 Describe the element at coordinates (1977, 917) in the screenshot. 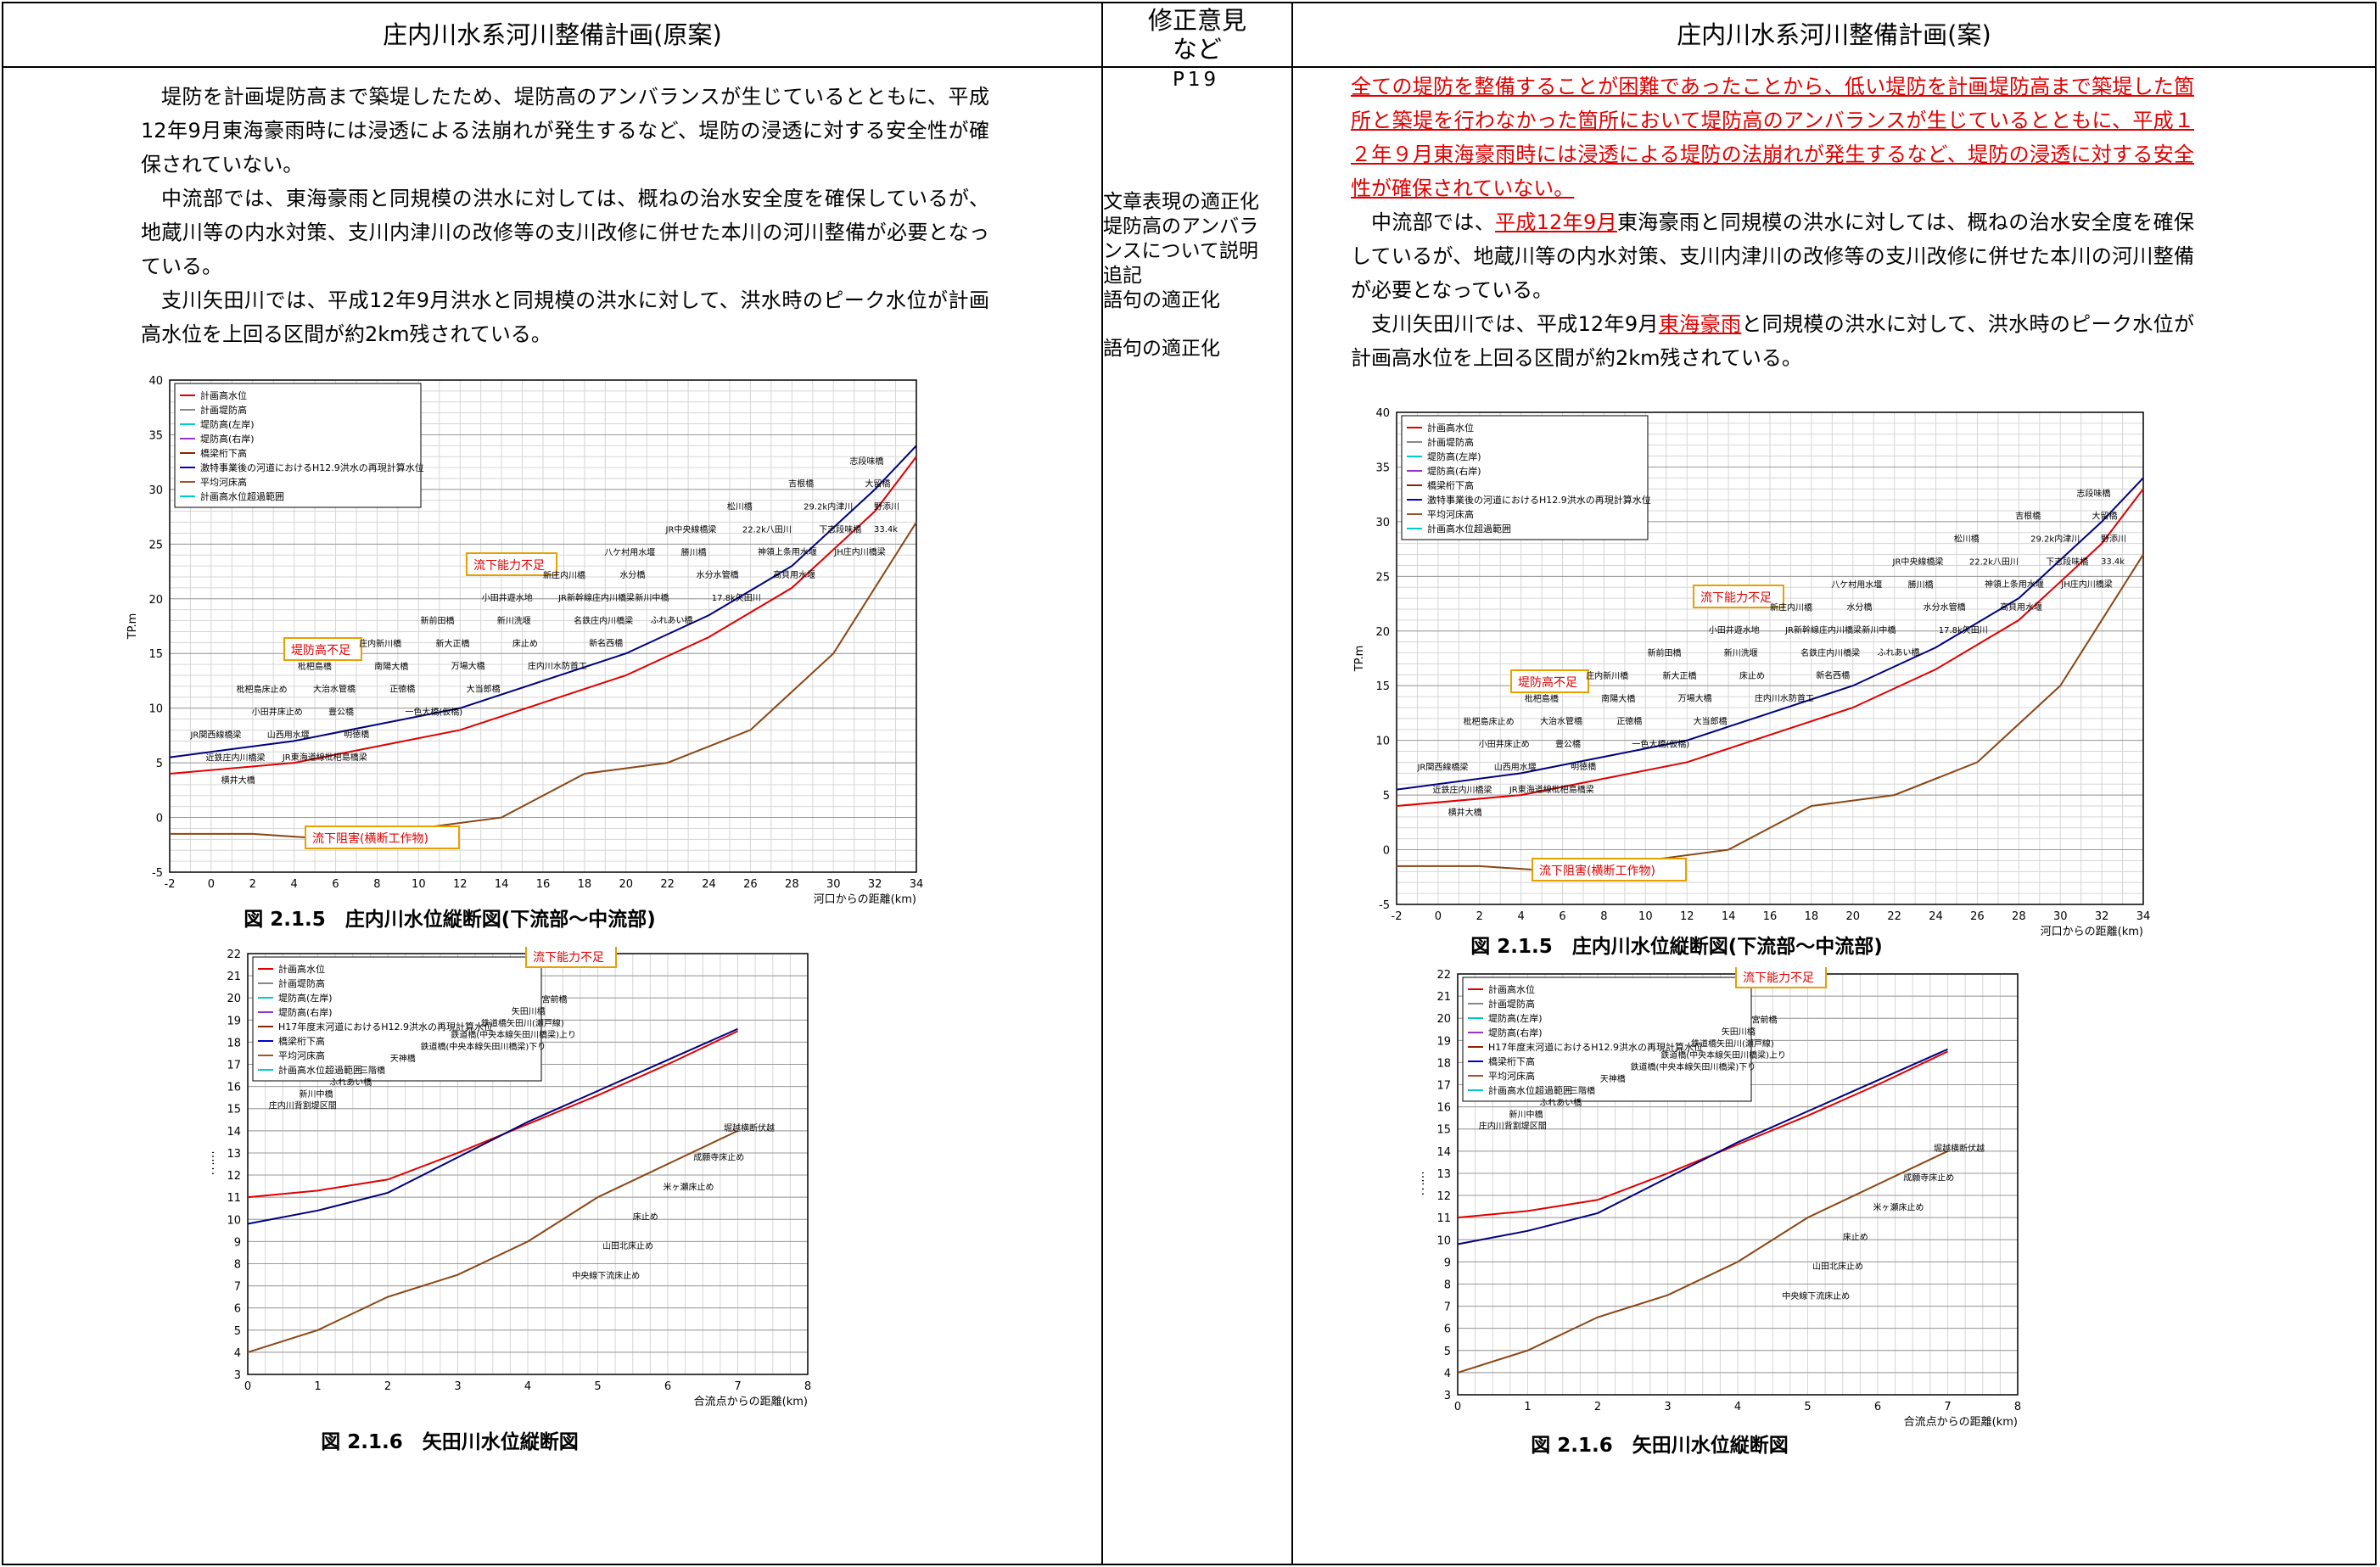

I see `x-tick-label: 26` at that location.